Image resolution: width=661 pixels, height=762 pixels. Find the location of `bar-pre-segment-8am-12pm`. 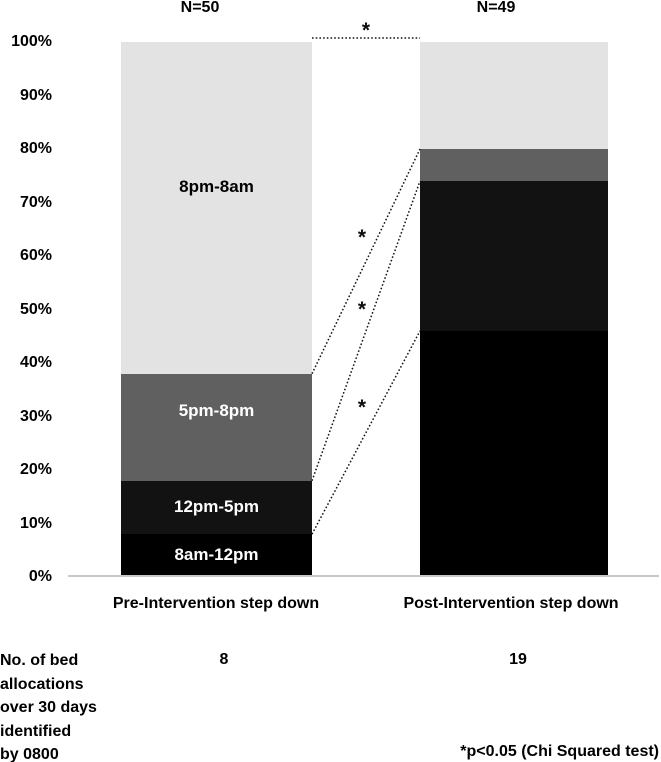

bar-pre-segment-8am-12pm is located at coordinates (216, 555).